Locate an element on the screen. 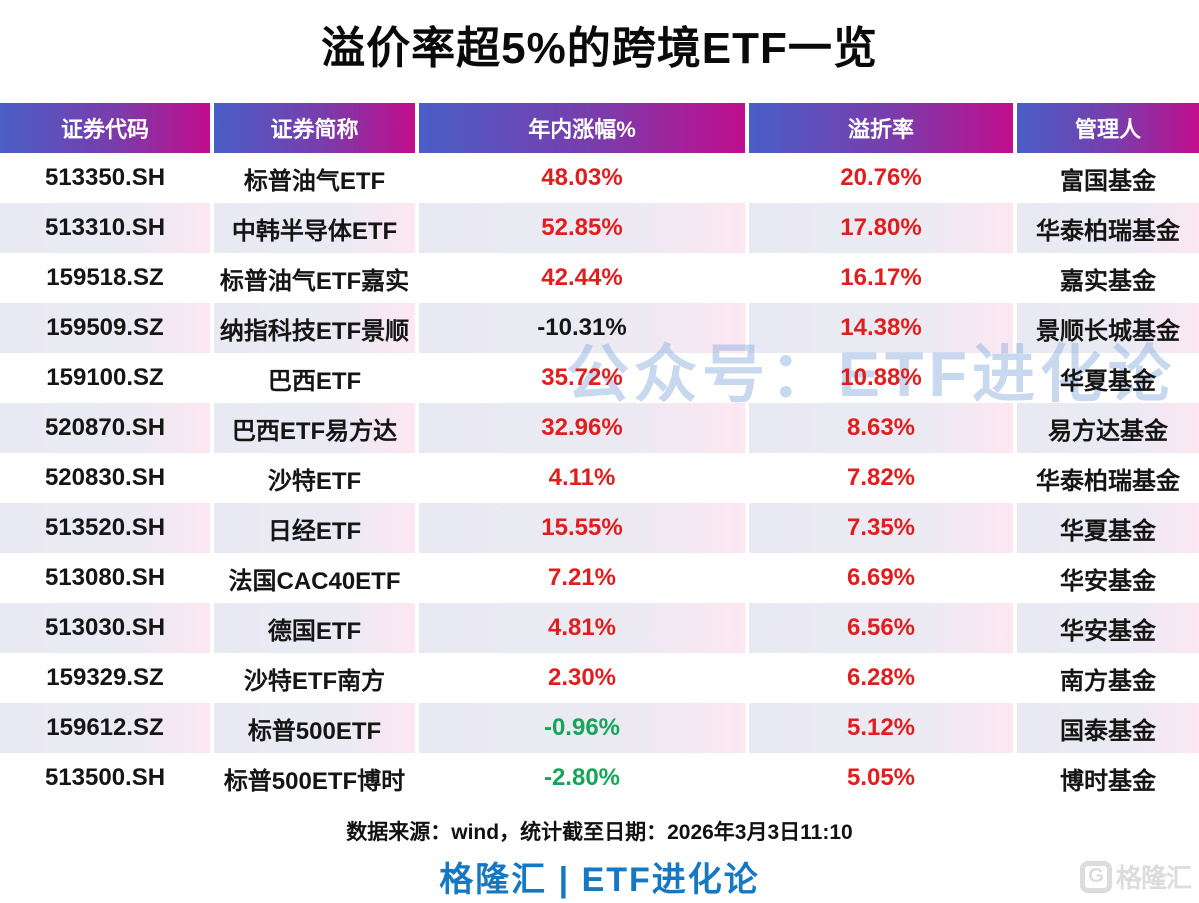  cell-name: 纳指科技ETF景顺 is located at coordinates (314, 328).